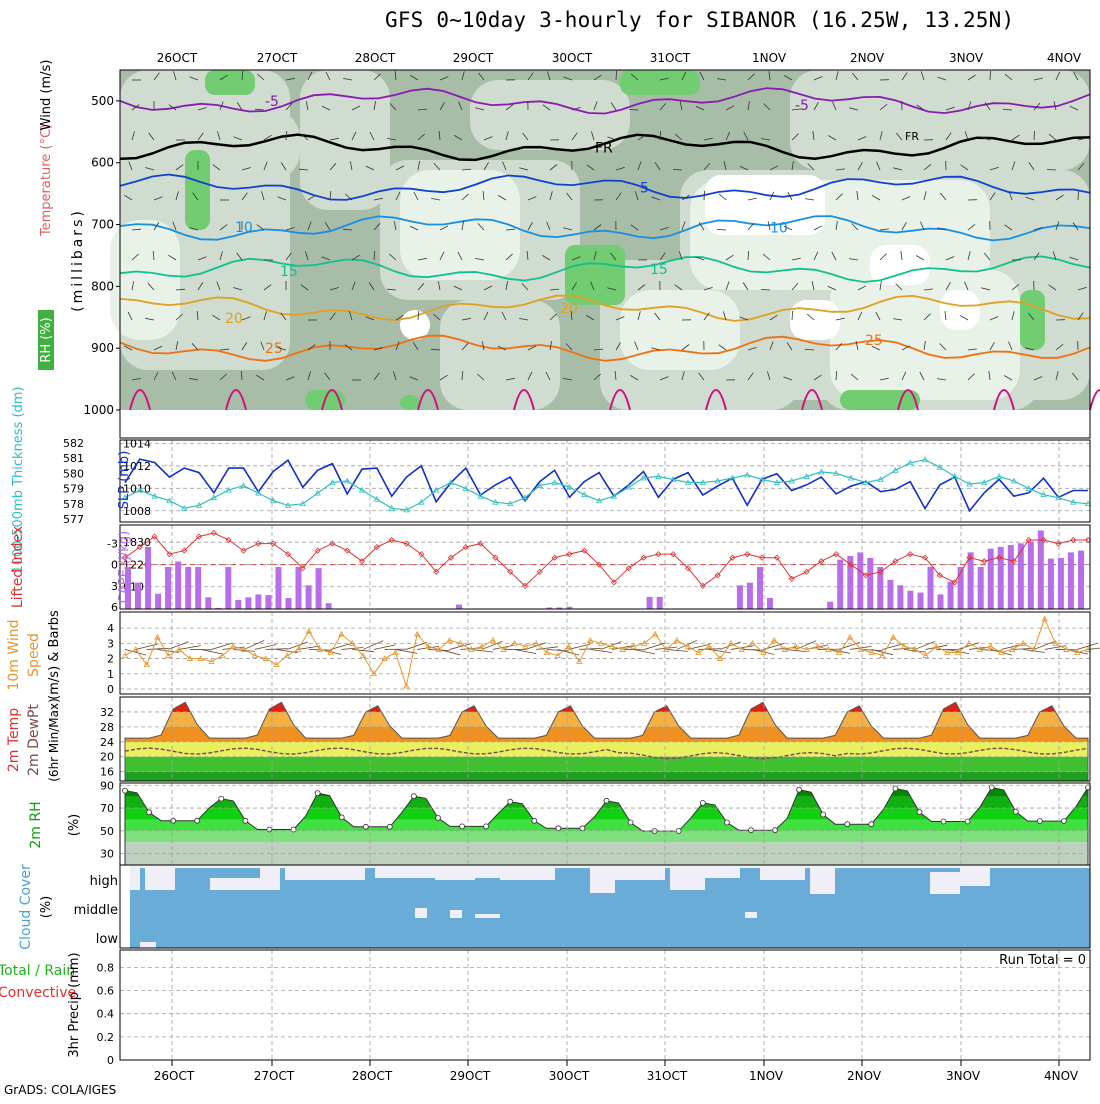  Describe the element at coordinates (34, 740) in the screenshot. I see `dewpt-axis-label: 2m DewPt` at that location.